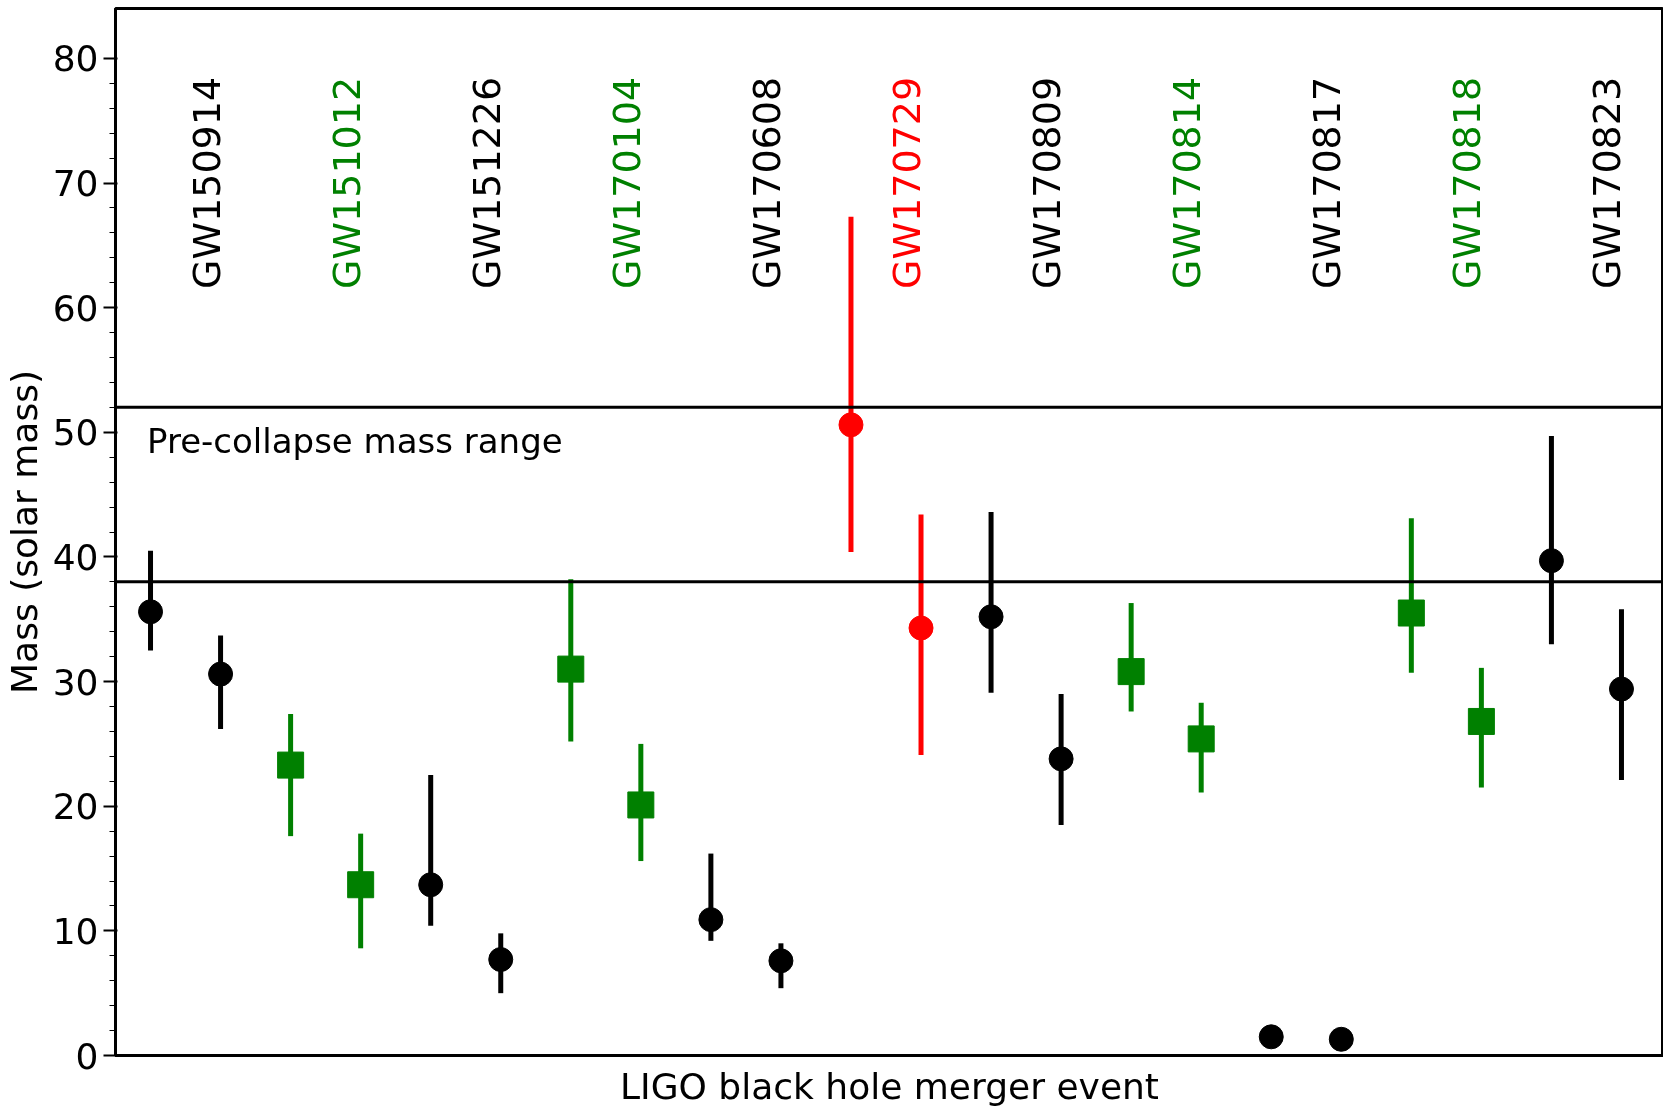 This screenshot has width=1663, height=1115. Describe the element at coordinates (75, 308) in the screenshot. I see `y-tick-label: 60` at that location.